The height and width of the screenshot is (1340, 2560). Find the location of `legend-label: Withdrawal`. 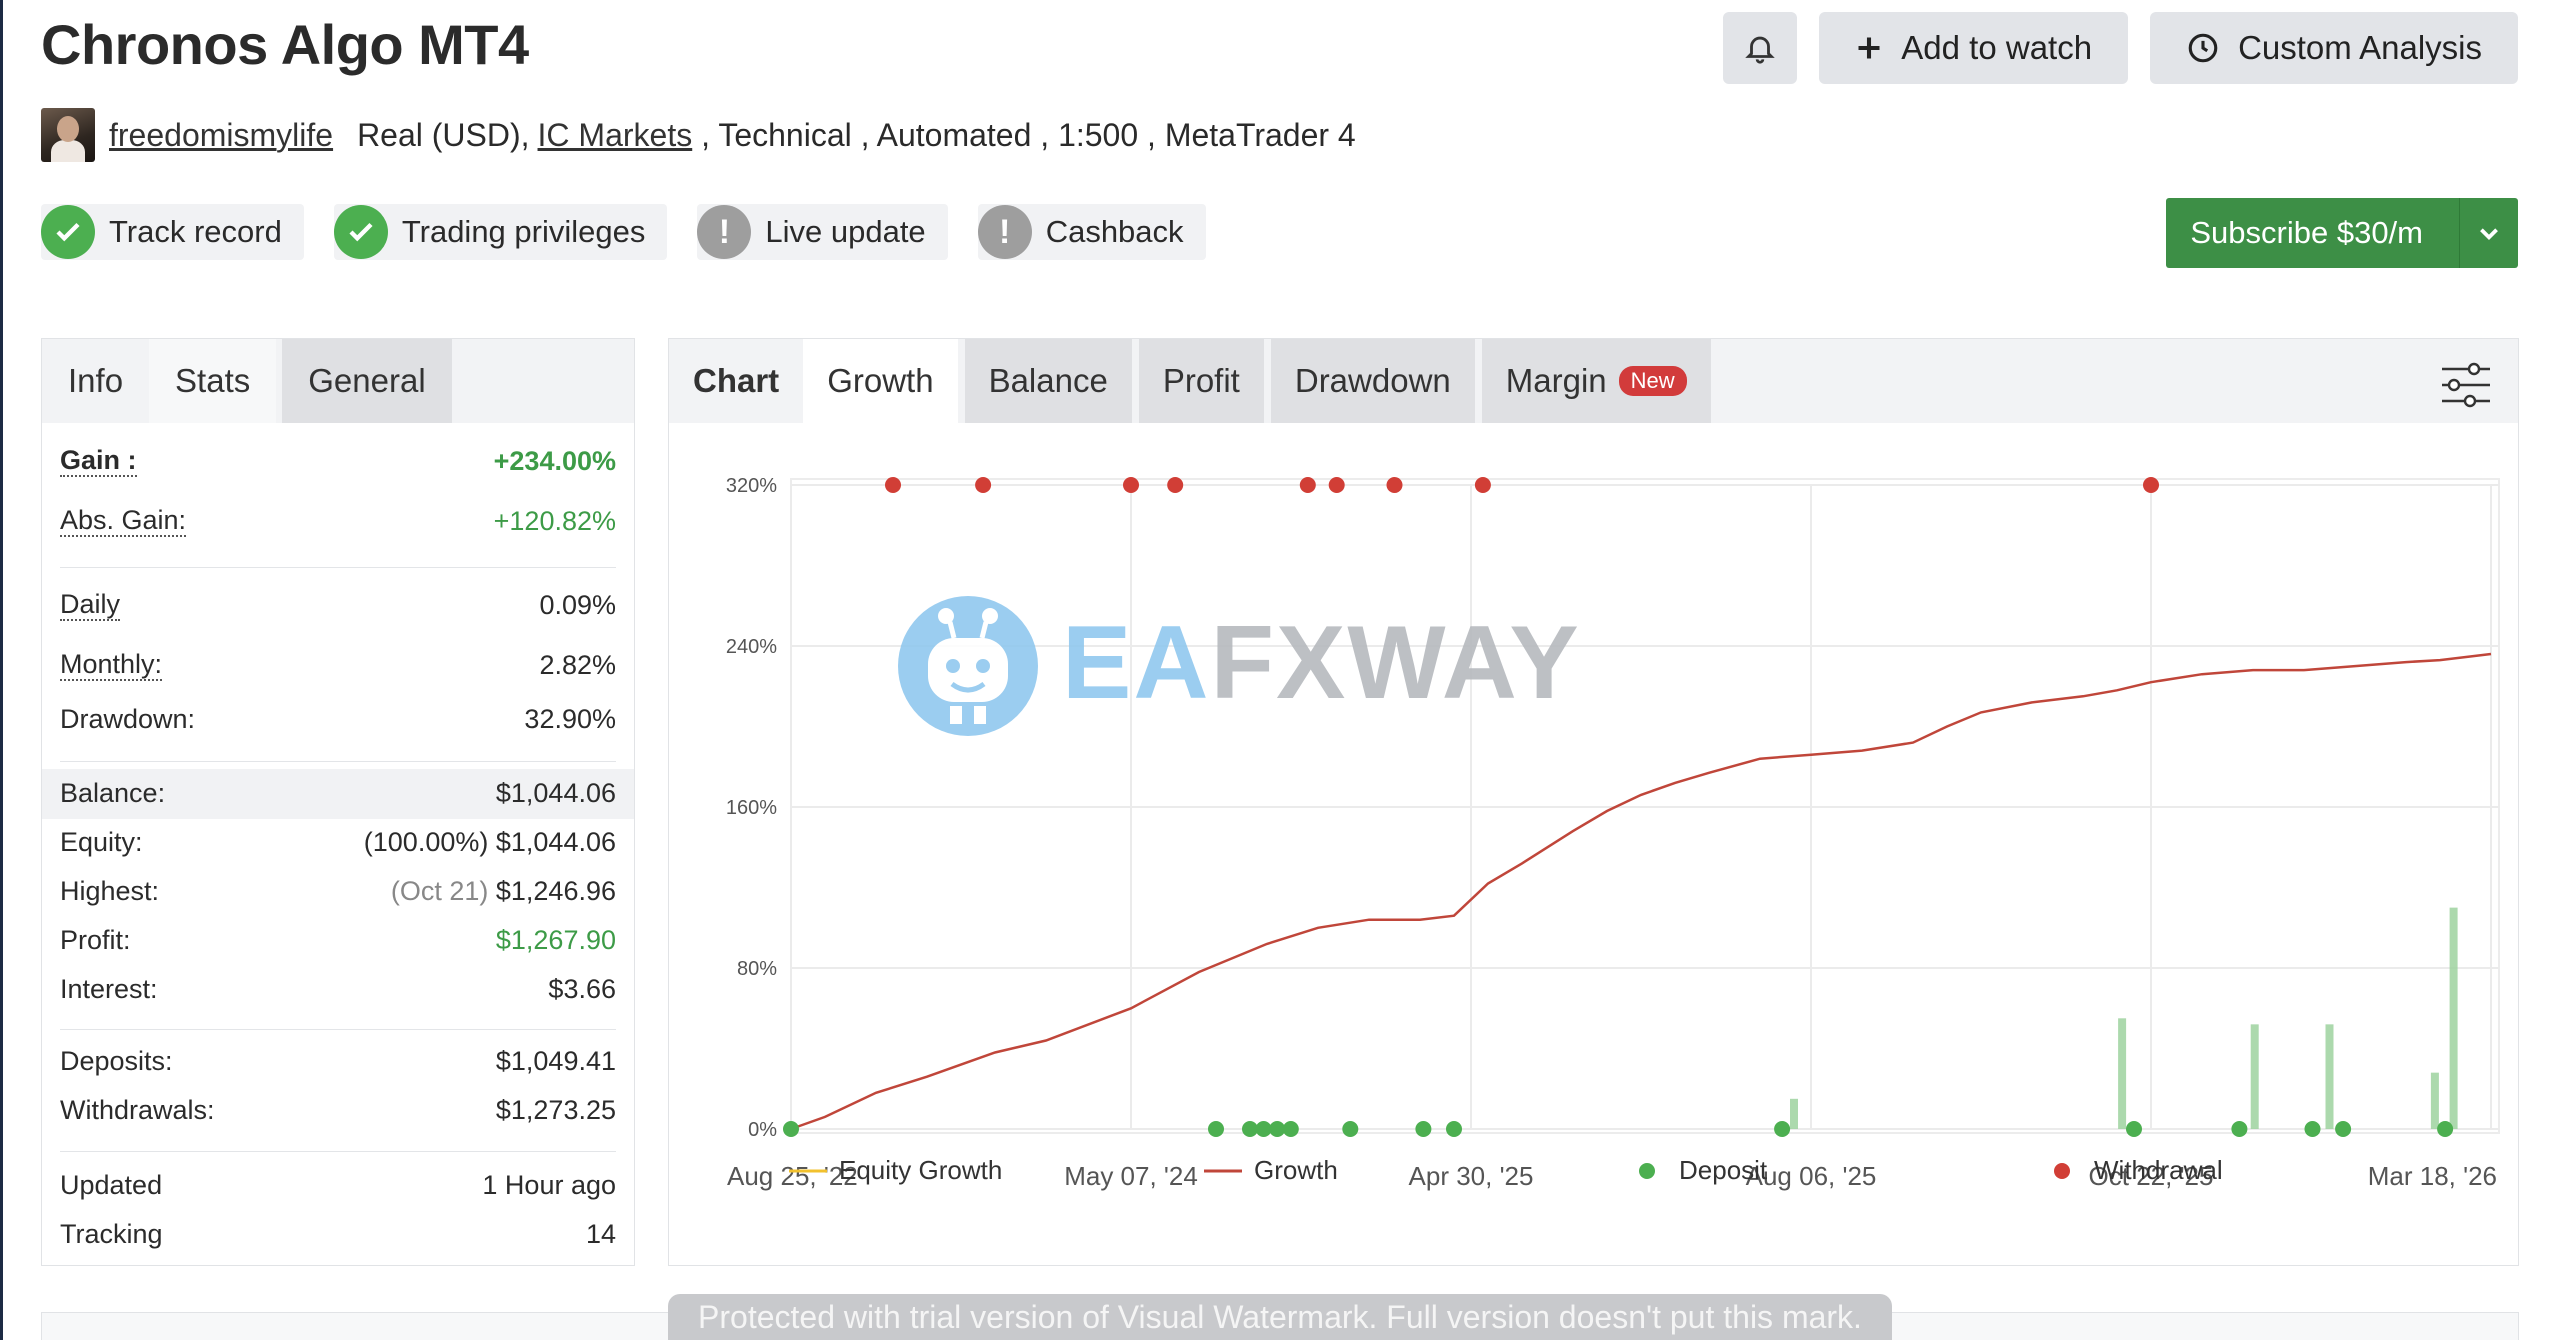

legend-label: Withdrawal is located at coordinates (2158, 1170).